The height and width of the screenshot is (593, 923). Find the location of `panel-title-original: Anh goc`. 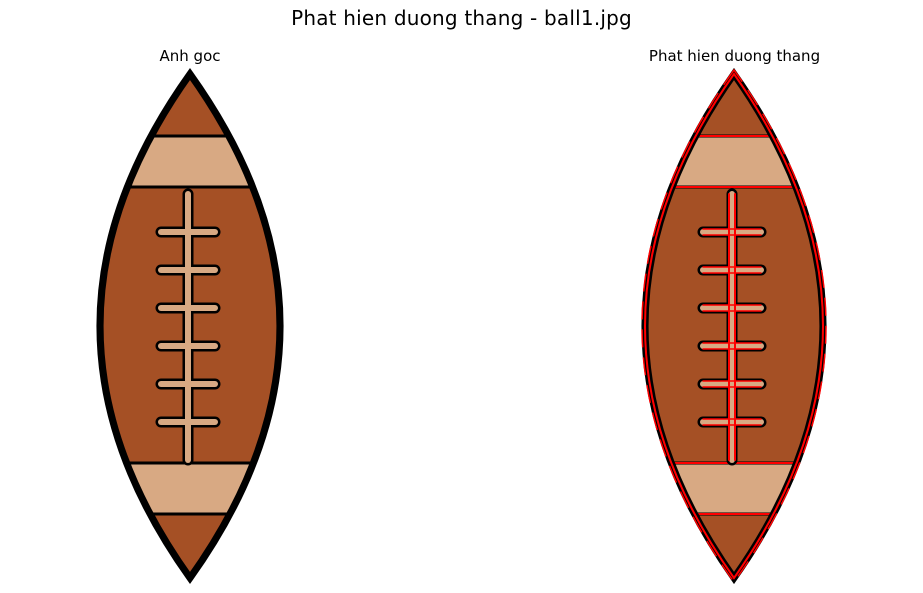

panel-title-original: Anh goc is located at coordinates (190, 56).